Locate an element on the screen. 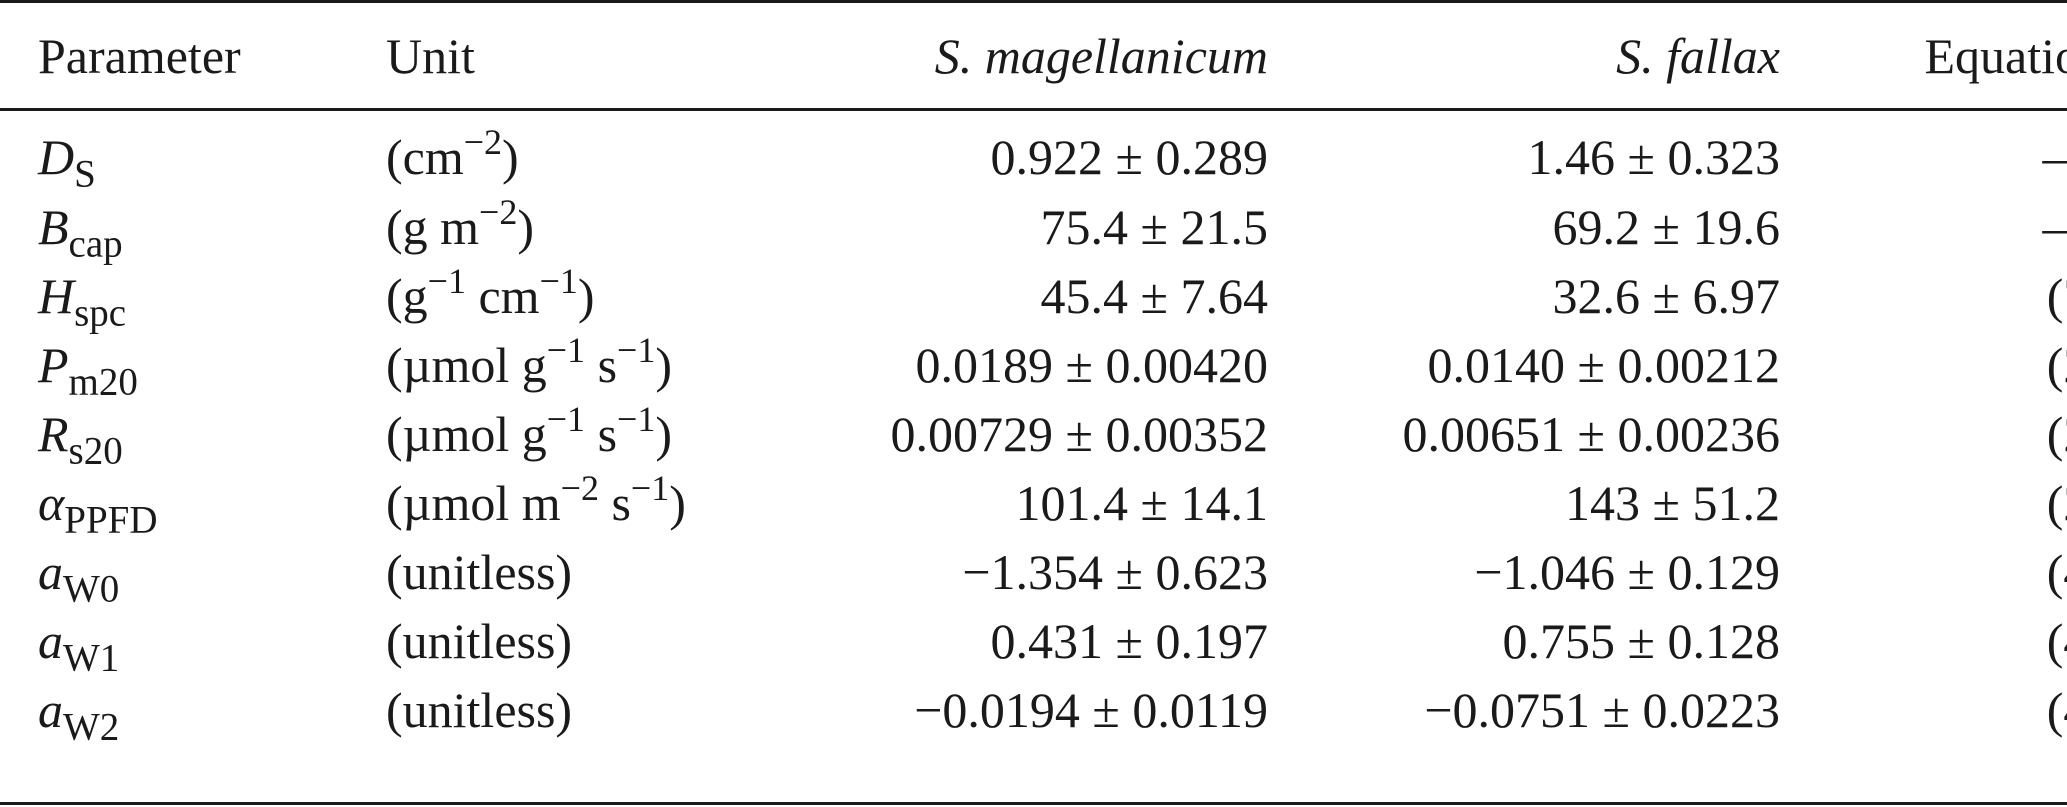 The width and height of the screenshot is (2067, 807). cell-magellanicum-value: −1.354 ± 0.623 is located at coordinates (1115, 571).